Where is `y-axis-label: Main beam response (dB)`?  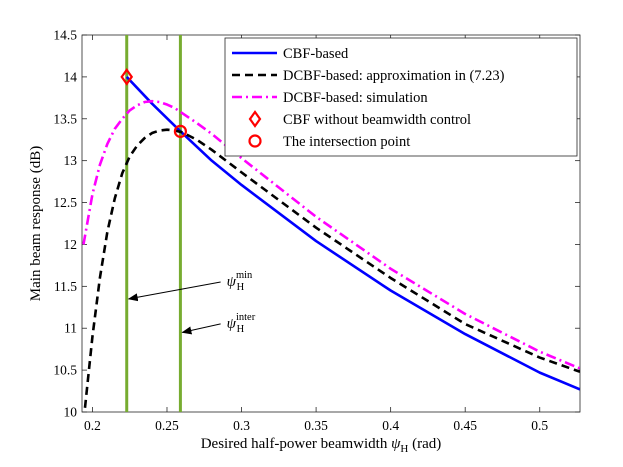 y-axis-label: Main beam response (dB) is located at coordinates (36, 223).